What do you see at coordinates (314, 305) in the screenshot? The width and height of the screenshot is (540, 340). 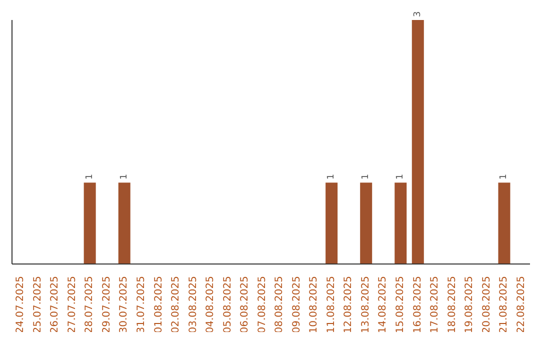 I see `x-tick-label: 10.08.2025` at bounding box center [314, 305].